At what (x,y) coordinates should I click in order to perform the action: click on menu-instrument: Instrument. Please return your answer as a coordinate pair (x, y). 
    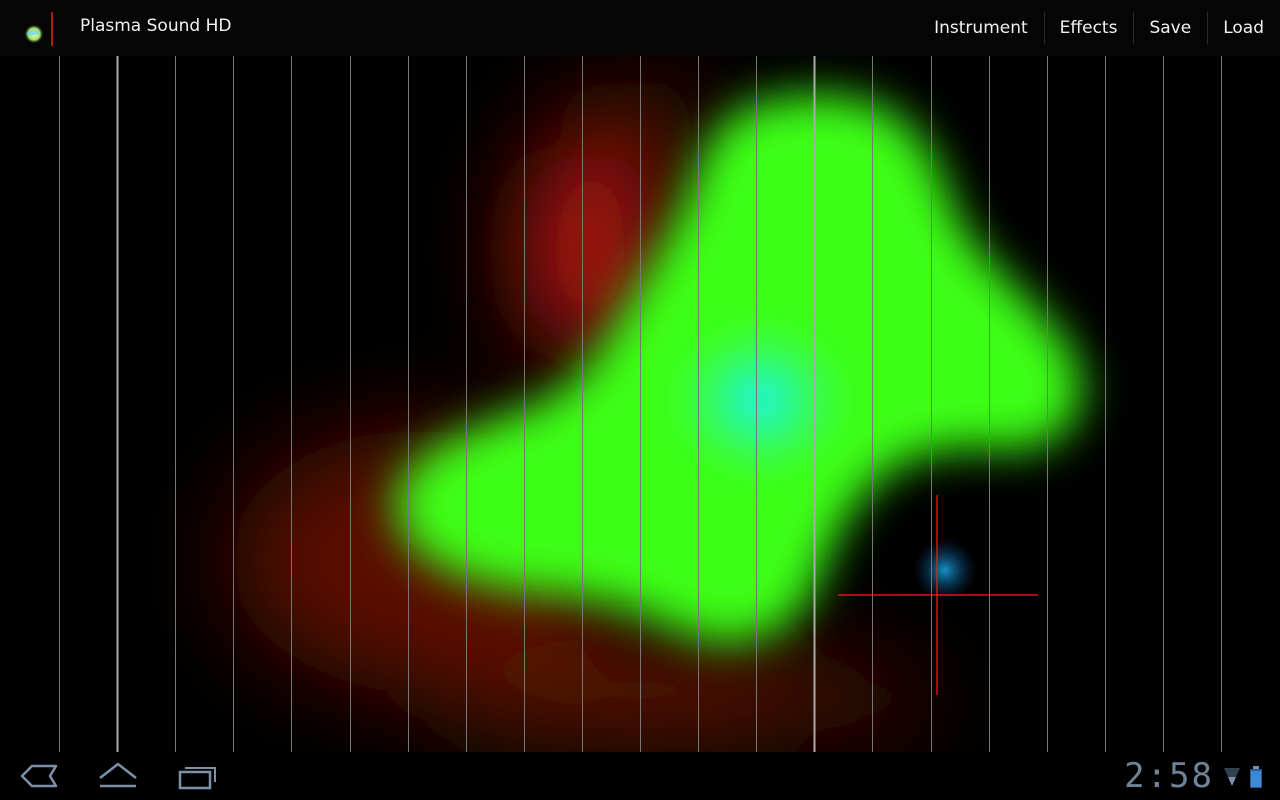
    Looking at the image, I should click on (981, 28).